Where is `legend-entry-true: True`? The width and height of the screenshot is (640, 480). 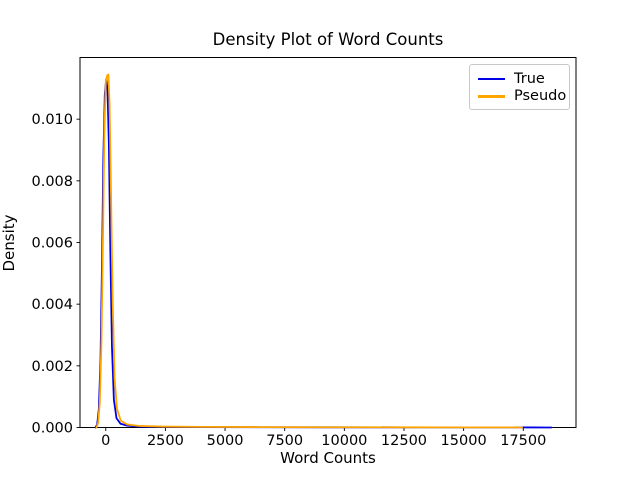
legend-entry-true: True is located at coordinates (519, 79).